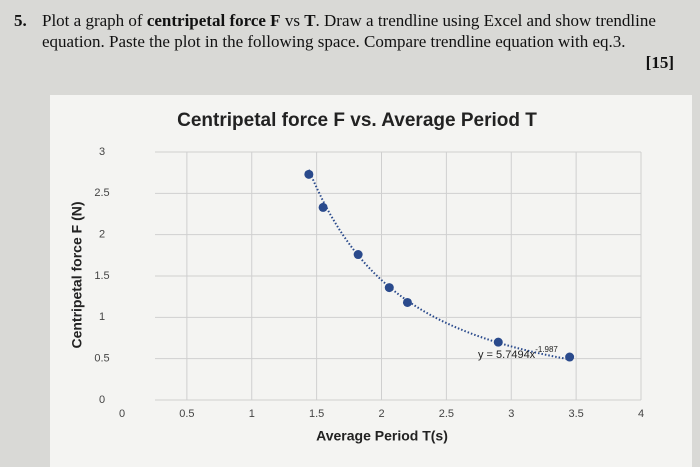 Image resolution: width=700 pixels, height=467 pixels. Describe the element at coordinates (511, 414) in the screenshot. I see `x-tick-label: 3` at that location.